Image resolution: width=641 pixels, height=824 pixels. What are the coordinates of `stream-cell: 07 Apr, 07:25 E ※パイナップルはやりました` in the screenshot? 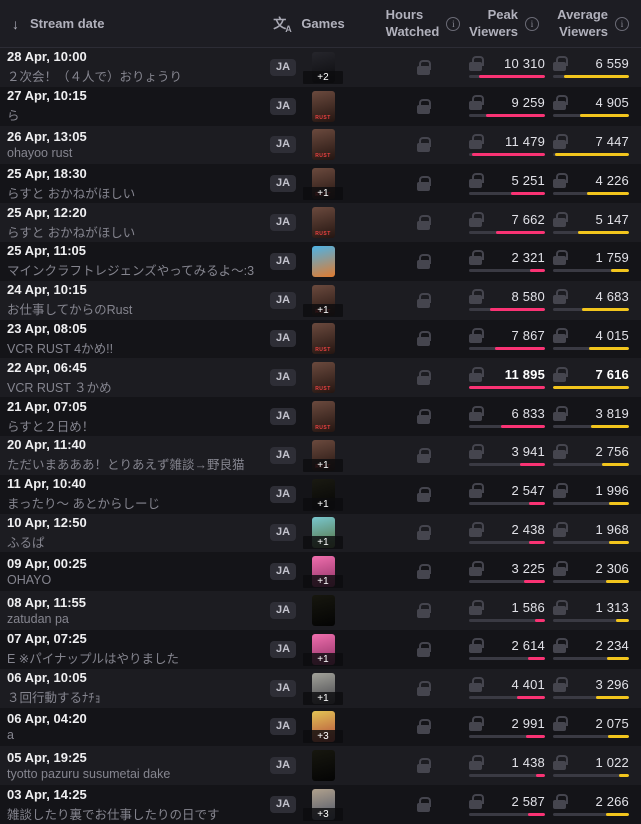 It's located at (132, 649).